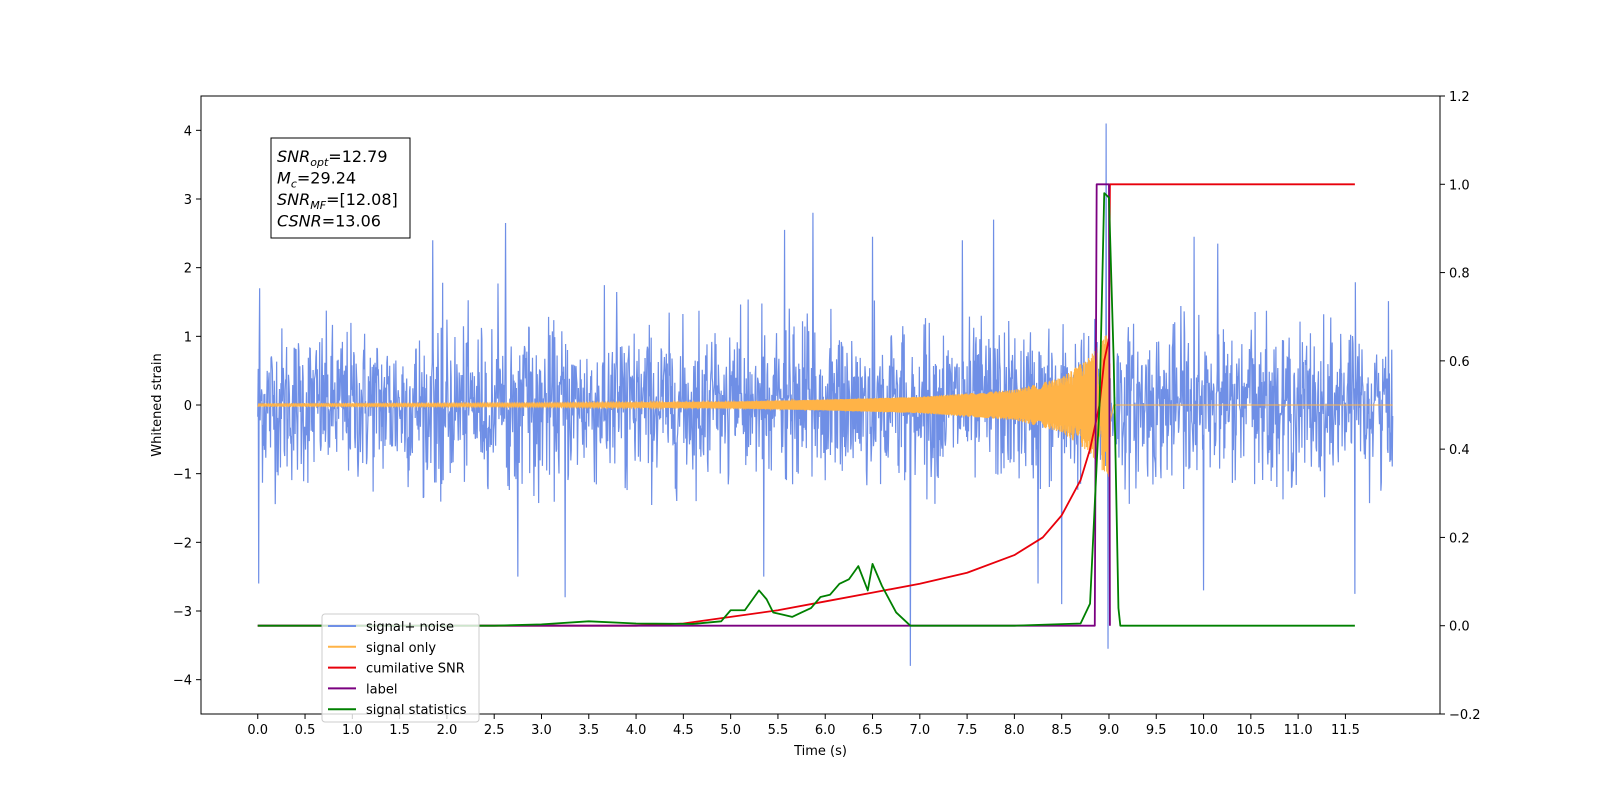 The image size is (1600, 800). What do you see at coordinates (1459, 450) in the screenshot?
I see `y-right-tick-label: 0.4` at bounding box center [1459, 450].